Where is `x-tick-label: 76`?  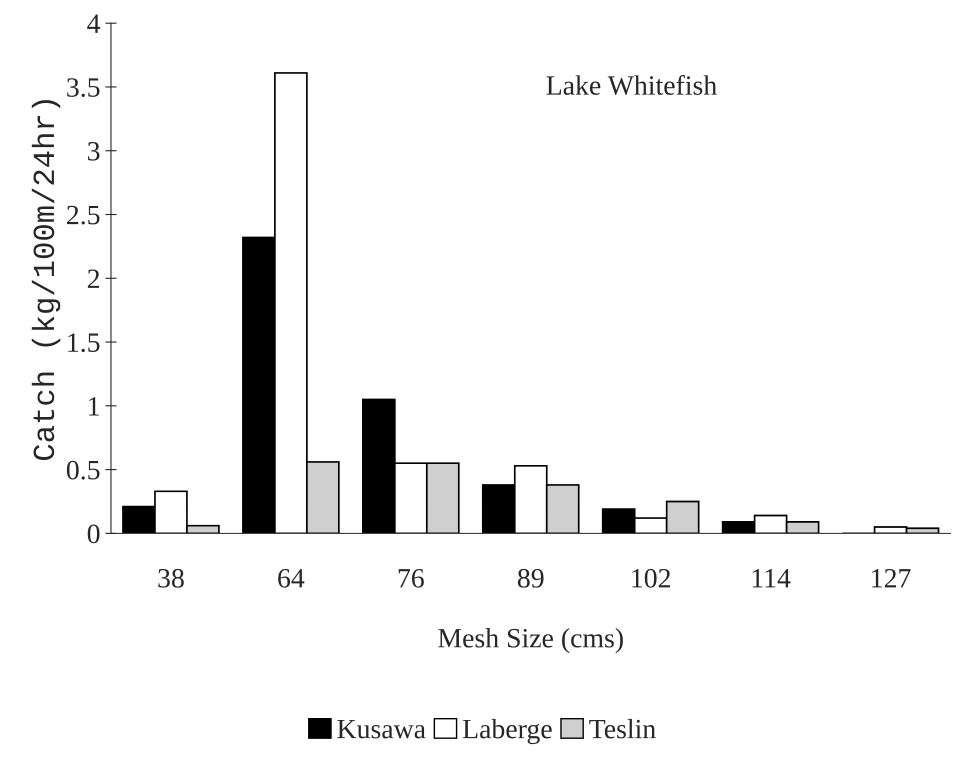 x-tick-label: 76 is located at coordinates (411, 578).